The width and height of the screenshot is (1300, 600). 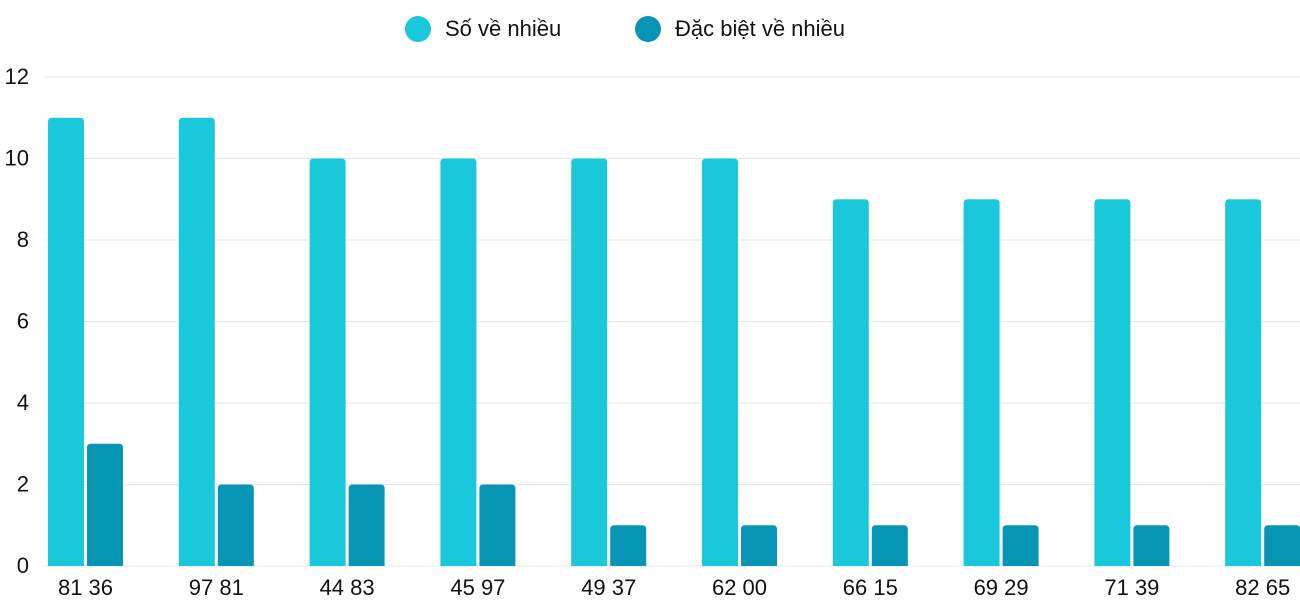 I want to click on y-tick-label: 12, so click(x=17, y=76).